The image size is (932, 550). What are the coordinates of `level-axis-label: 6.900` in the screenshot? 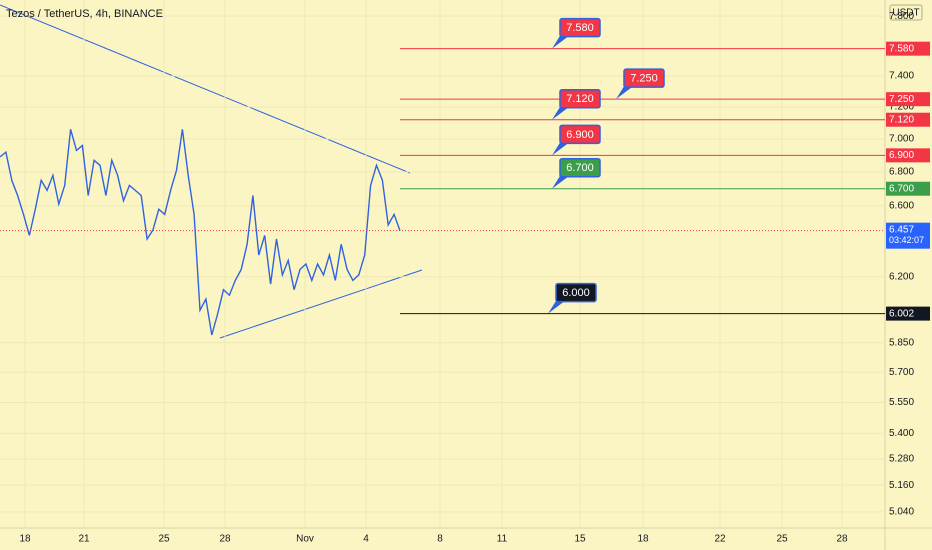 It's located at (901, 155).